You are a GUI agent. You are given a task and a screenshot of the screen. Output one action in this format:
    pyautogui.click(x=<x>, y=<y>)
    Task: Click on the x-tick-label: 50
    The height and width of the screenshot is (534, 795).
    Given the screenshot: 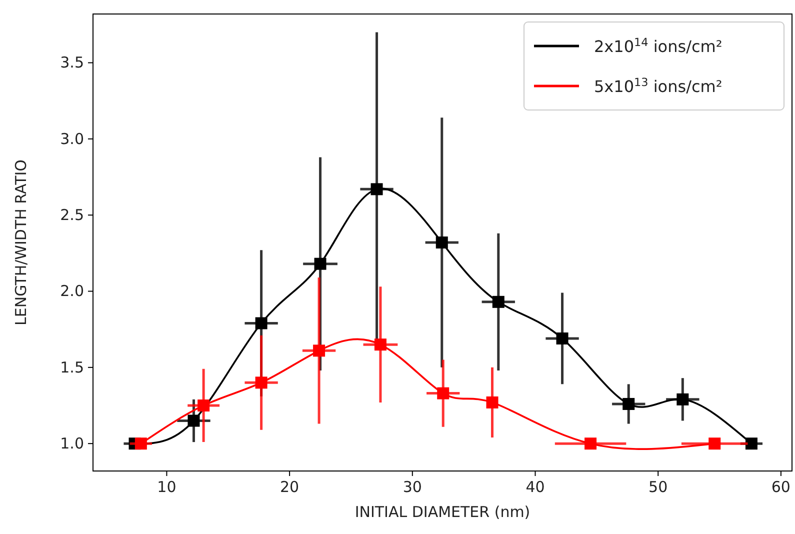 What is the action you would take?
    pyautogui.click(x=658, y=487)
    